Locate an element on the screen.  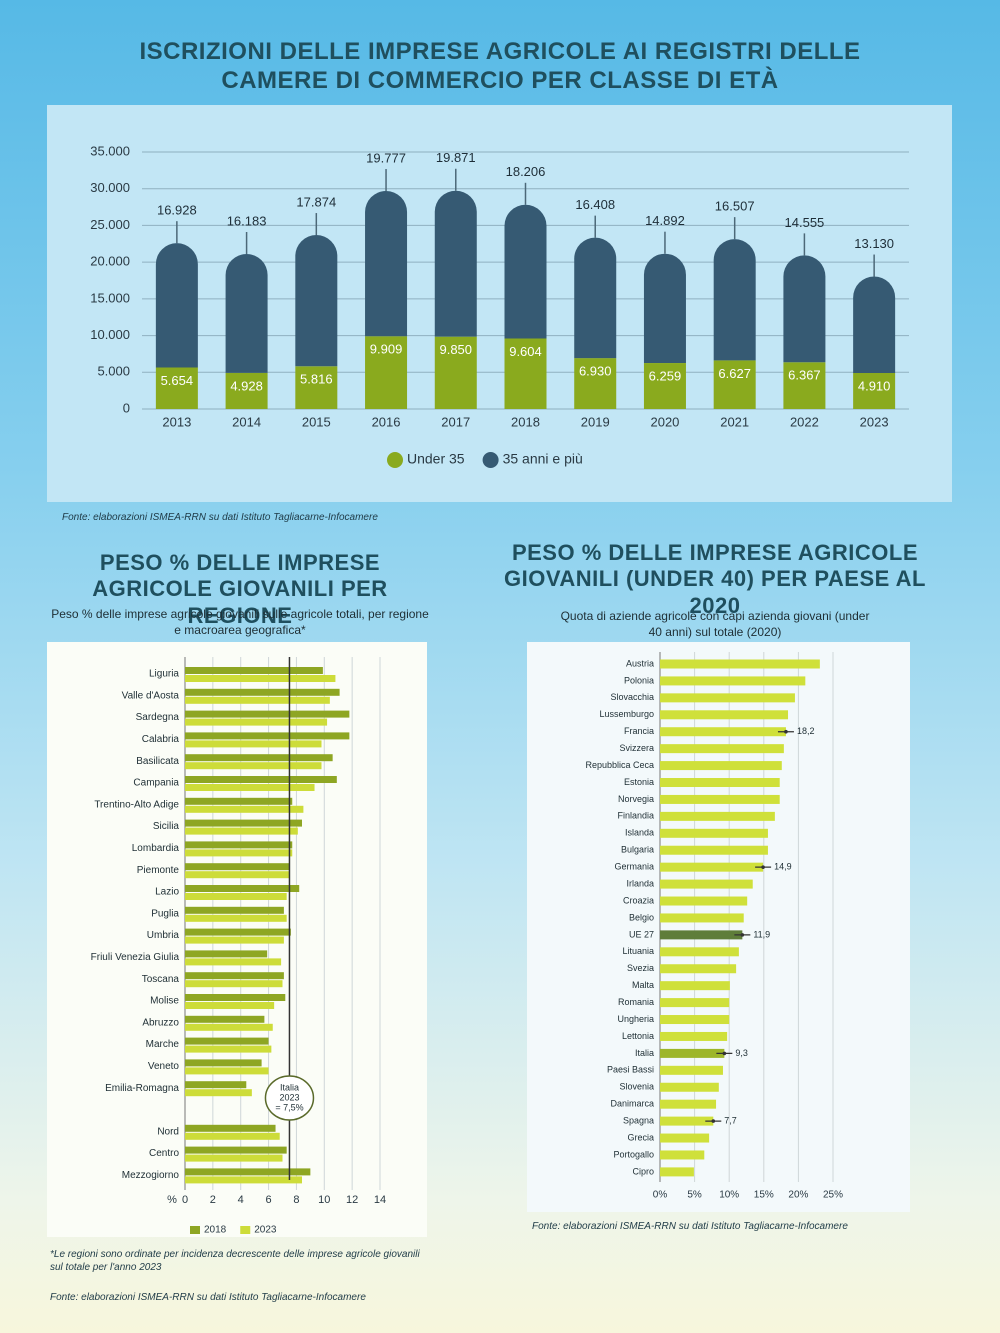
category-label: Molise is located at coordinates (164, 1001).